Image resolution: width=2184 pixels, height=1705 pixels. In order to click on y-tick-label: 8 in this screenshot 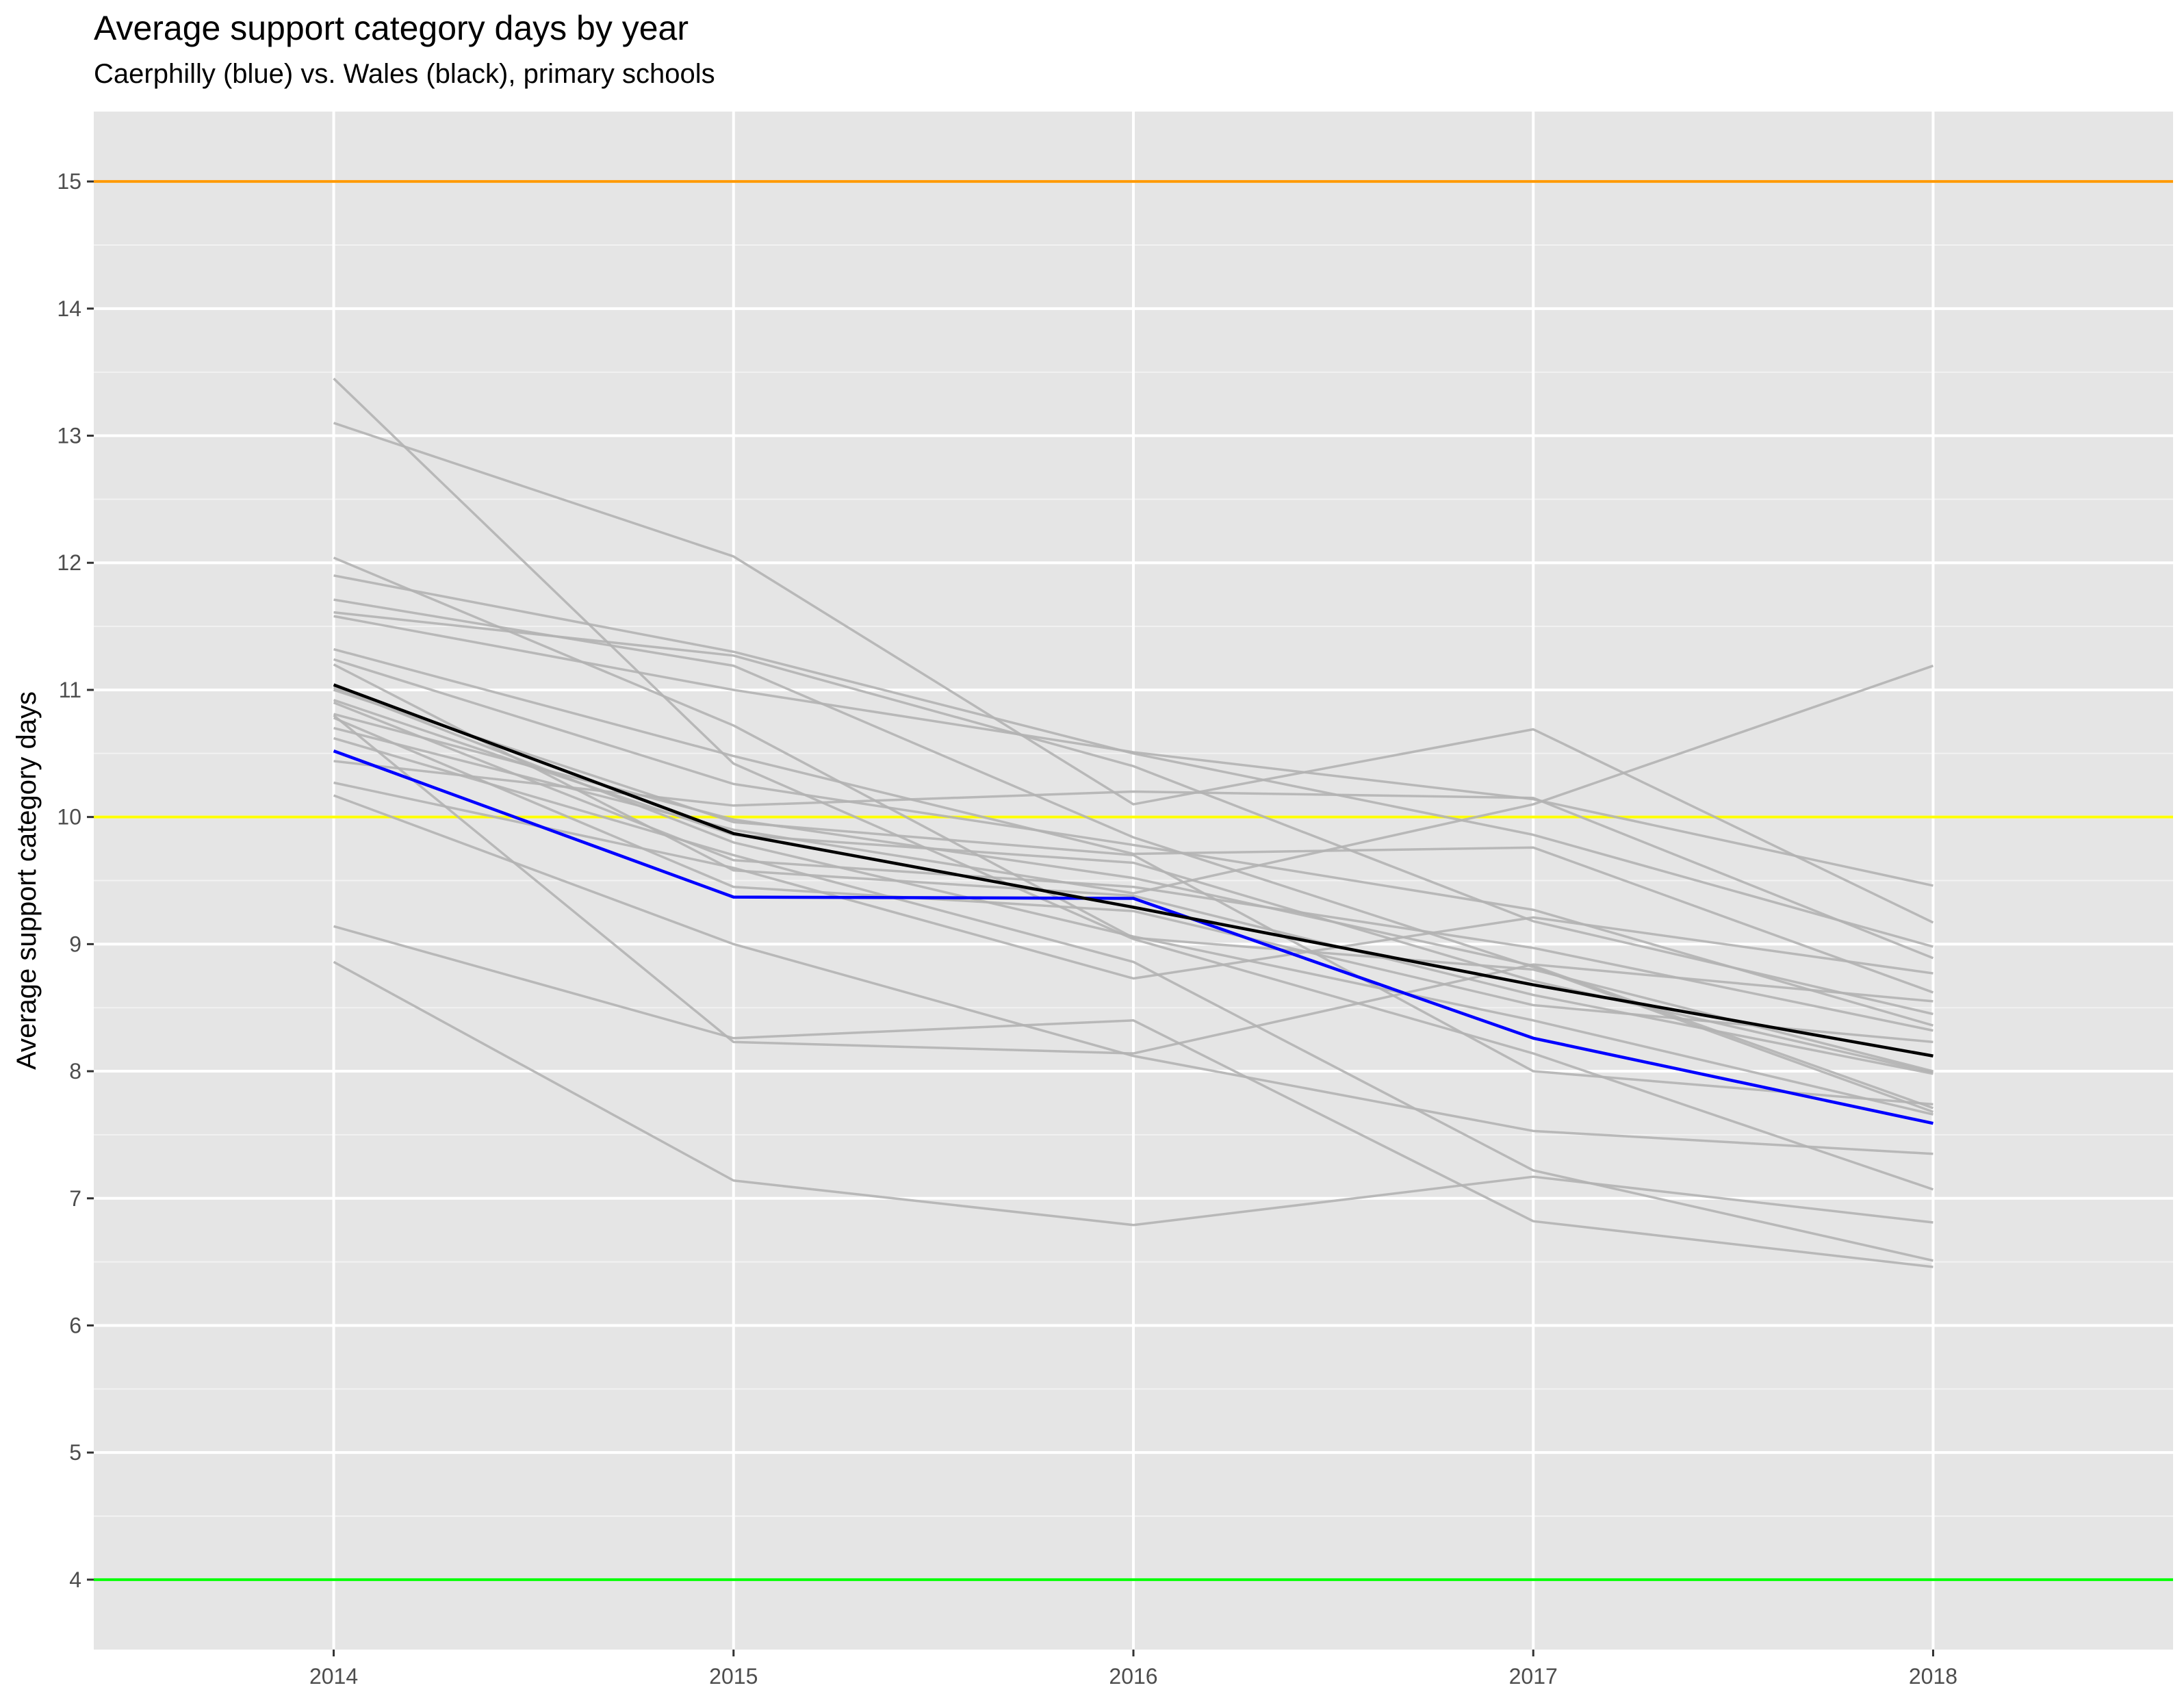, I will do `click(75, 1071)`.